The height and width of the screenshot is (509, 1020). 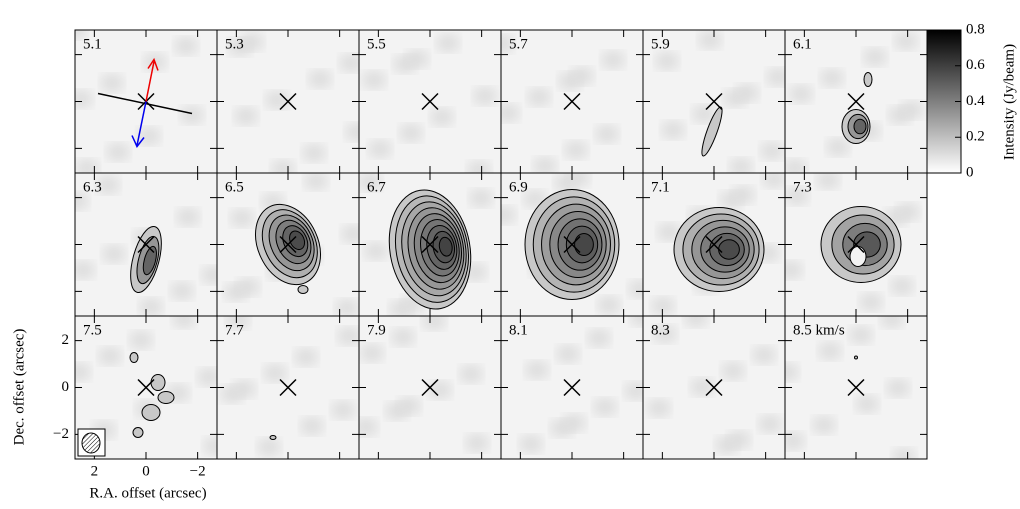 What do you see at coordinates (92, 187) in the screenshot?
I see `velocity-label: 6.3` at bounding box center [92, 187].